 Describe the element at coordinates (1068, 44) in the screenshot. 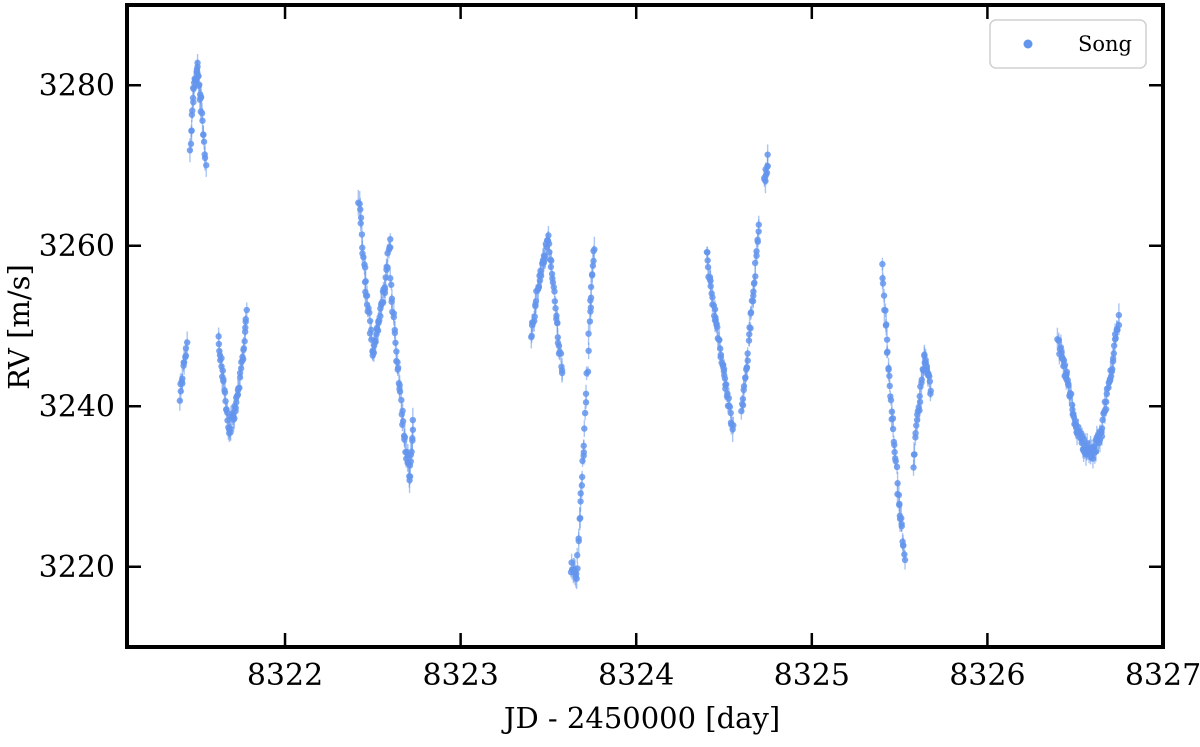

I see `legend-box` at that location.